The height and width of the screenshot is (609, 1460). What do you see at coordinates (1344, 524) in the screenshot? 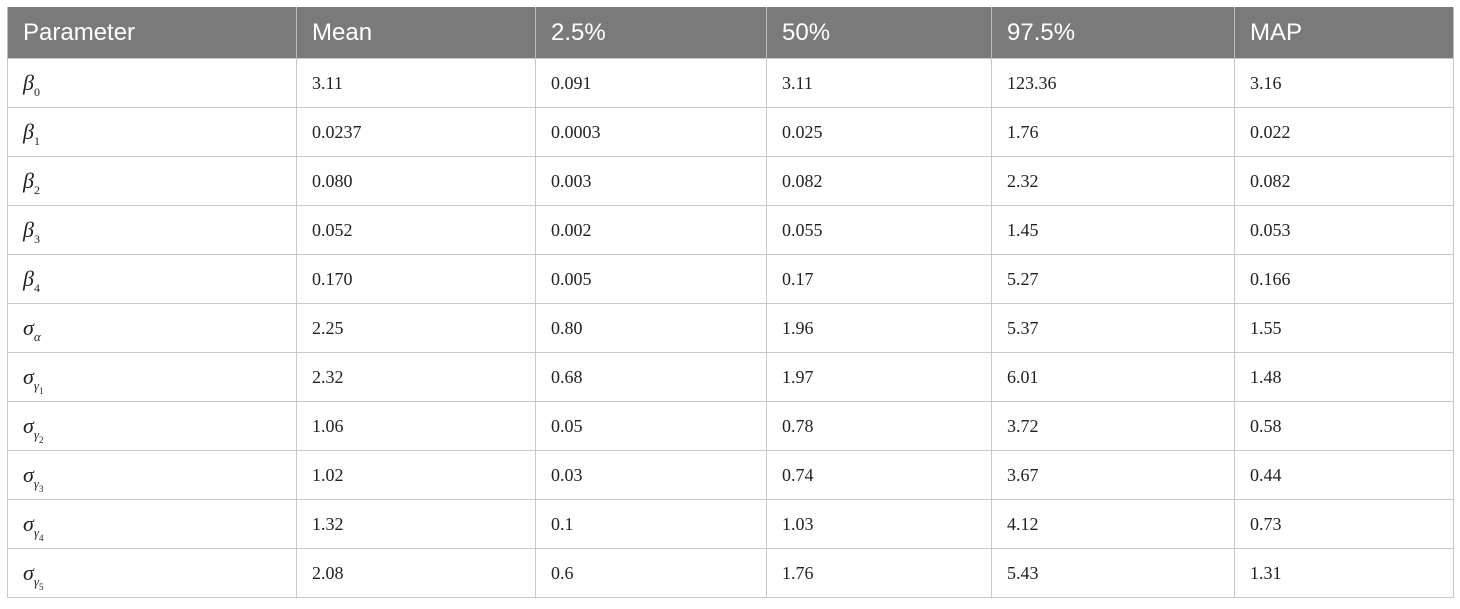
I see `map-cell: 0.73` at bounding box center [1344, 524].